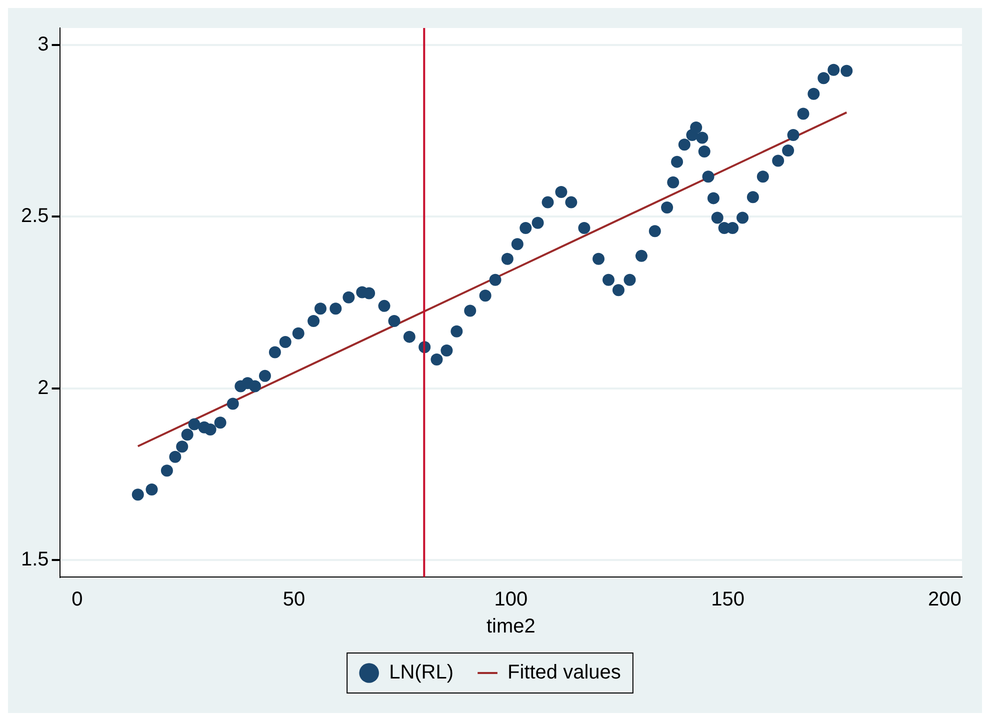 The image size is (990, 721). Describe the element at coordinates (421, 673) in the screenshot. I see `legend-label: LN(RL)` at that location.